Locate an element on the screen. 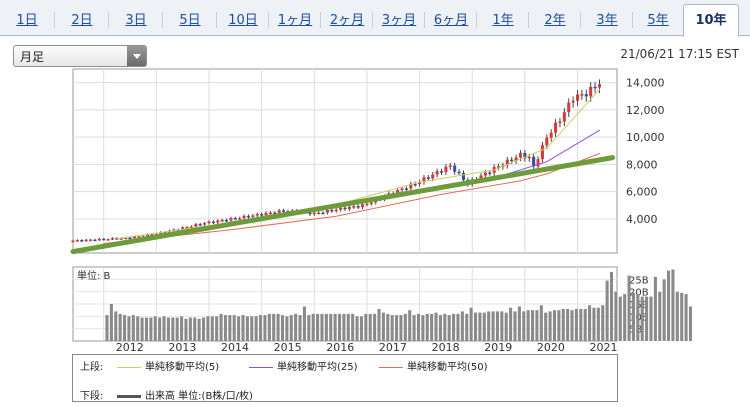 The width and height of the screenshot is (750, 407). chart-interval-select: 月足 is located at coordinates (80, 56).